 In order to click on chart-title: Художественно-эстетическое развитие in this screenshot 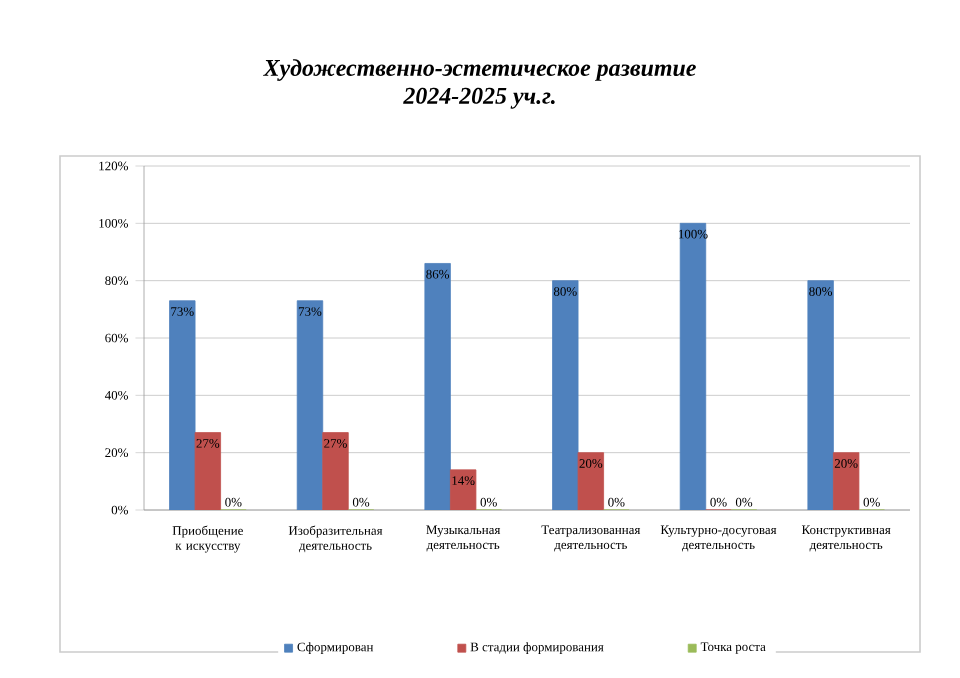, I will do `click(479, 70)`.